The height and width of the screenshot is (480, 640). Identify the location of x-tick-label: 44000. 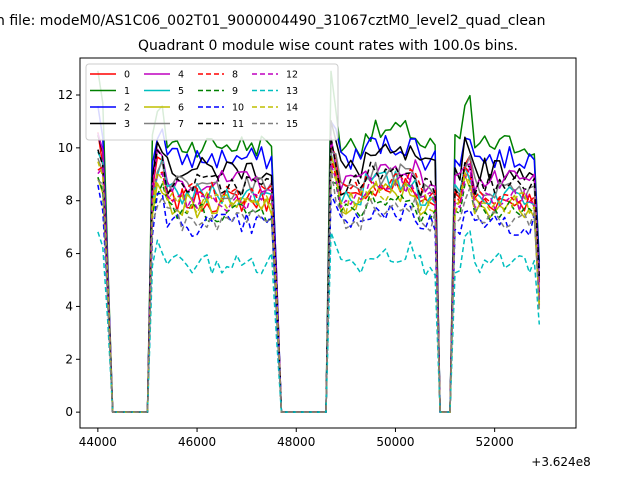
(98, 442).